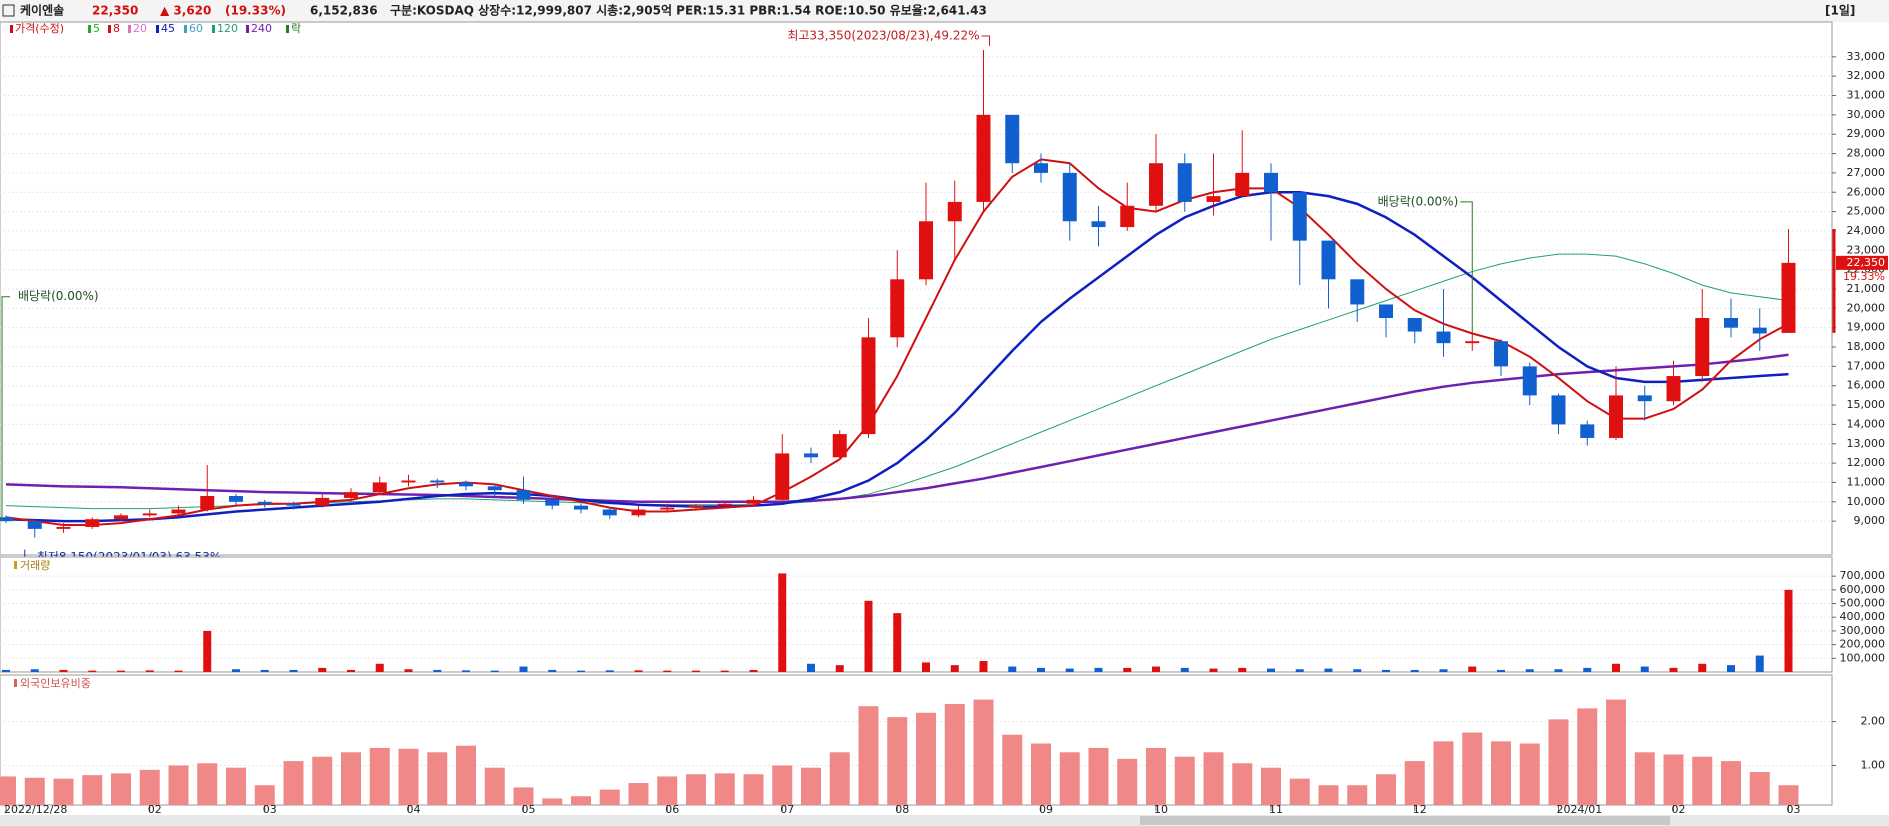 This screenshot has width=1889, height=826. I want to click on dividend-line, so click(5, 409).